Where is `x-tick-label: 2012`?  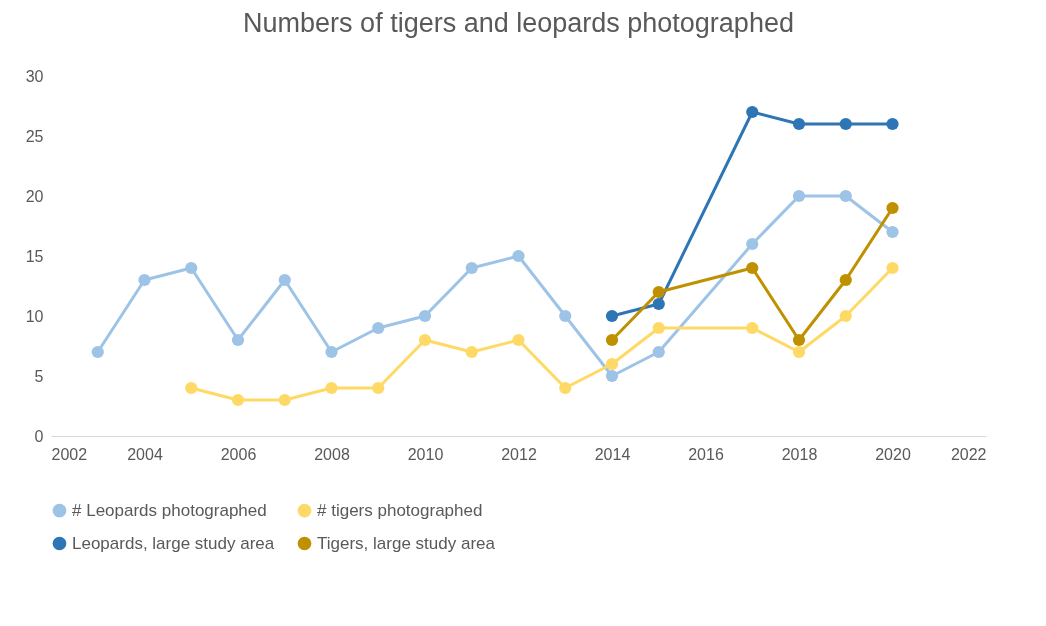 x-tick-label: 2012 is located at coordinates (519, 454).